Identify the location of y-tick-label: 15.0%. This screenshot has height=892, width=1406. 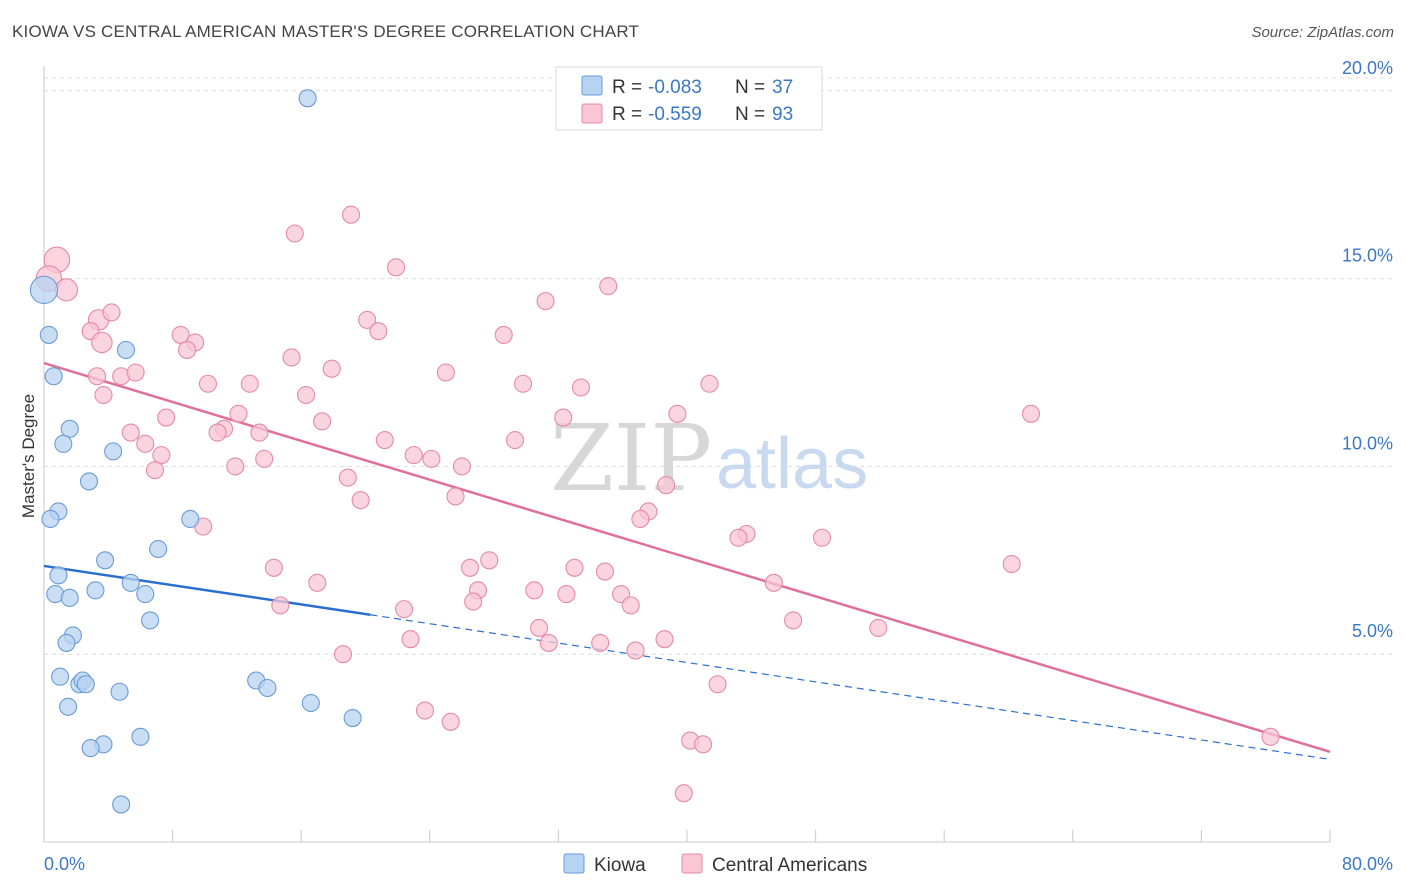
(1367, 256).